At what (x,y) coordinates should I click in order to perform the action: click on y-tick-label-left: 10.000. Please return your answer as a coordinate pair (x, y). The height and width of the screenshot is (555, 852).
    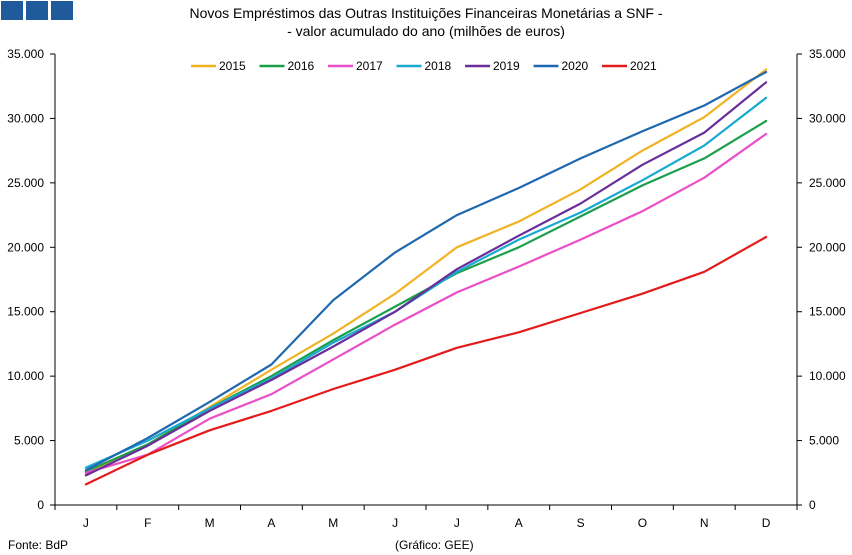
    Looking at the image, I should click on (25, 376).